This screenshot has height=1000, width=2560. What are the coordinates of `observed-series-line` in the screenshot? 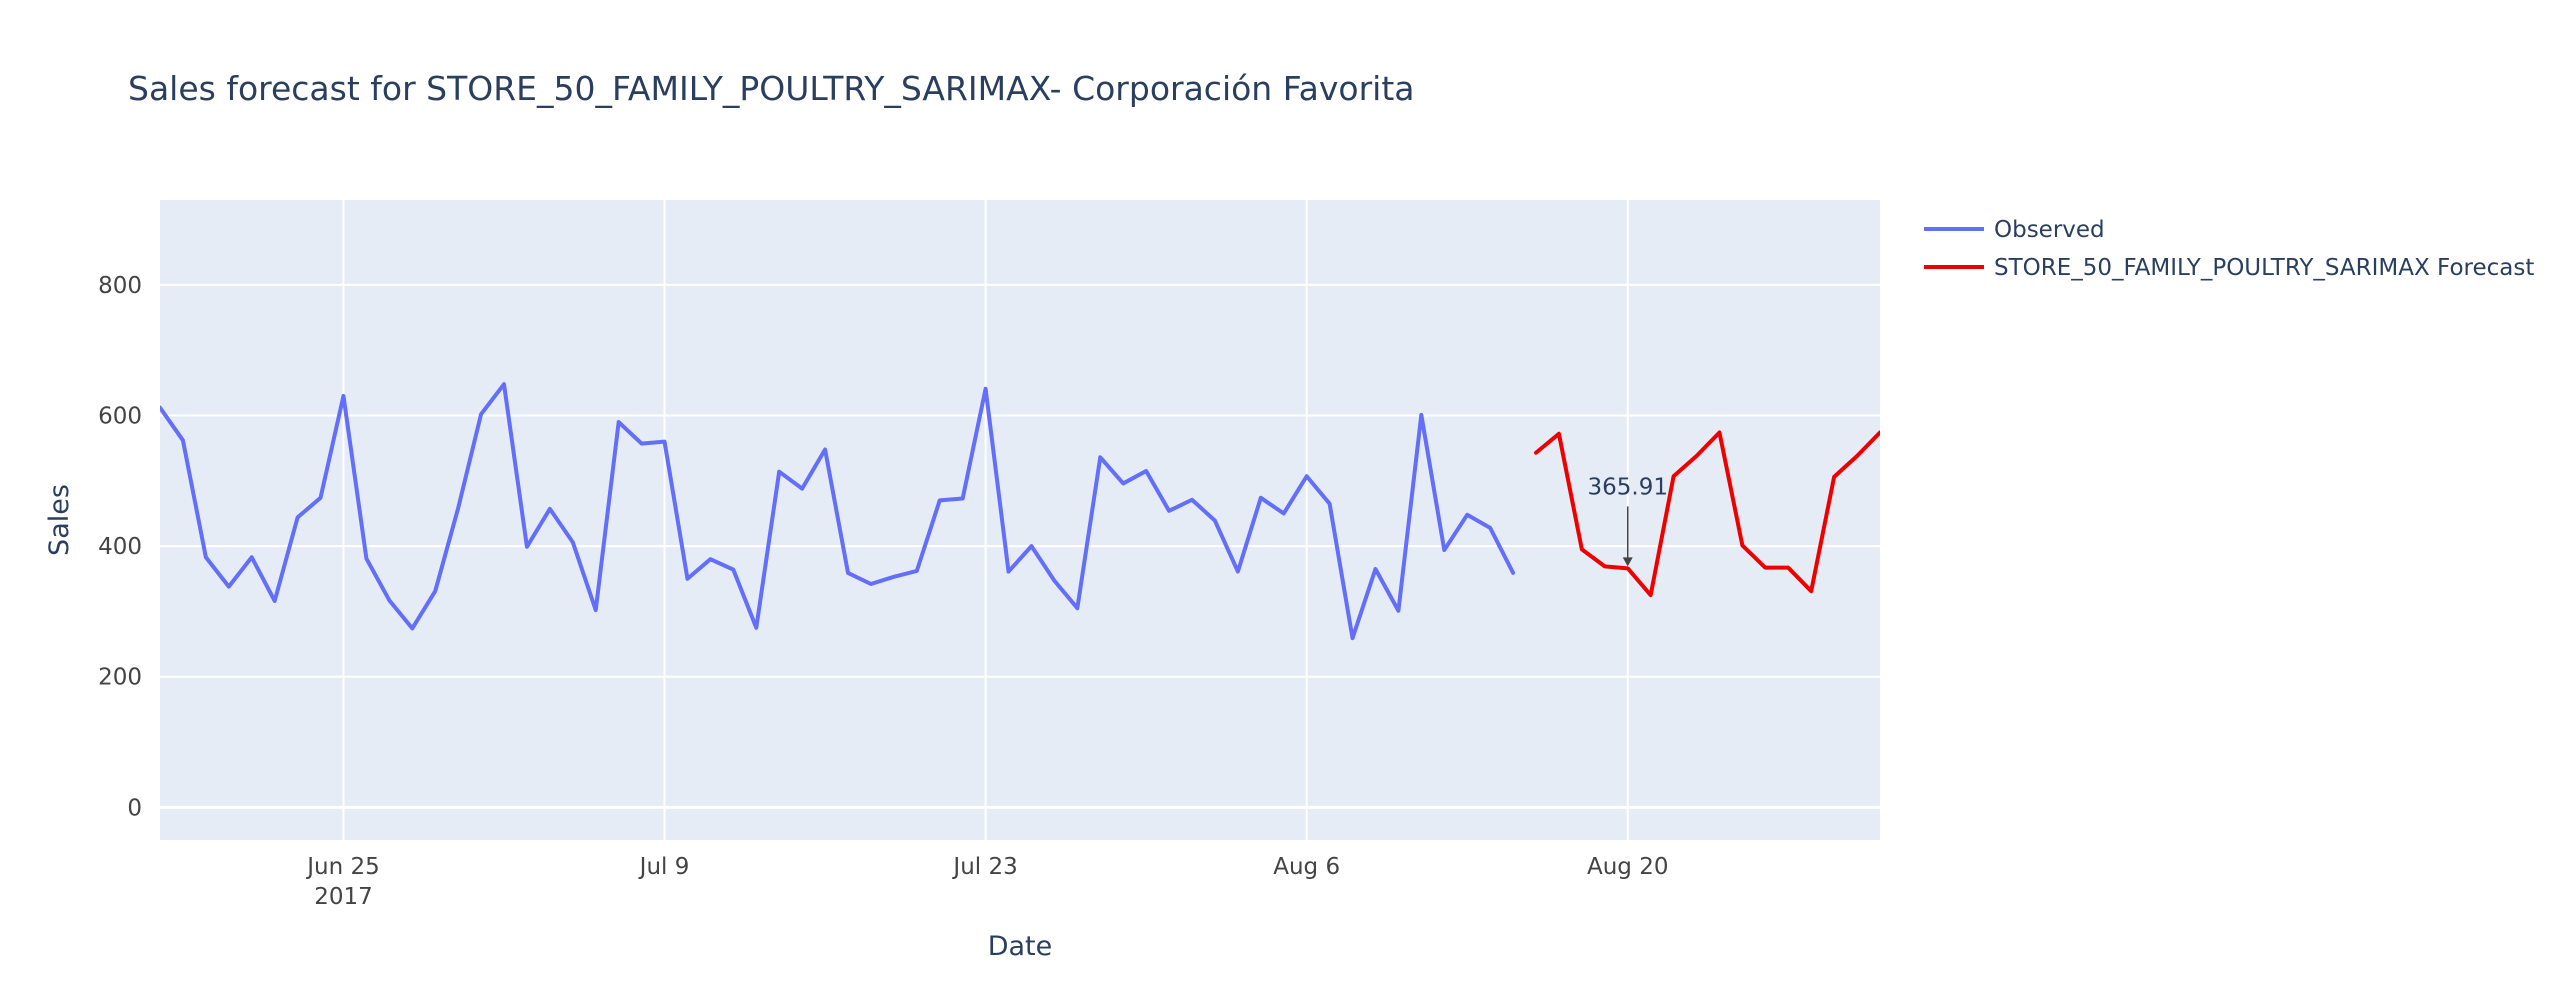 It's located at (838, 511).